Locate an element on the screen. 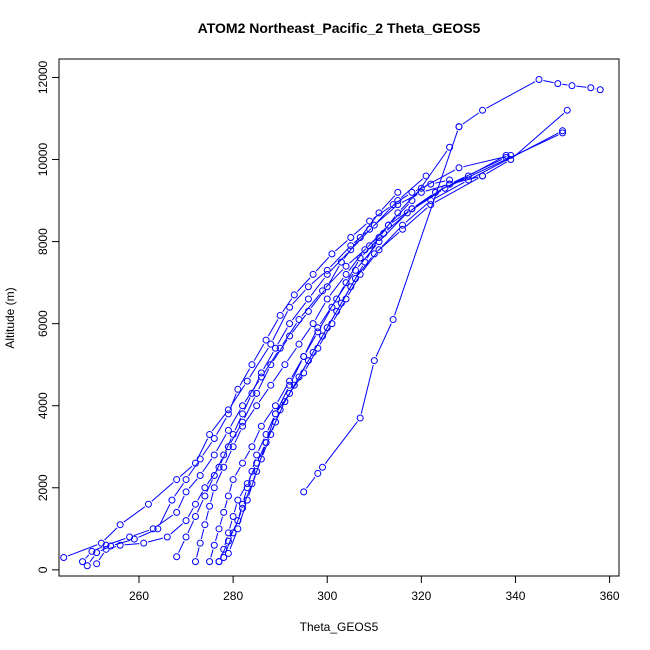  y-tick-label: 12000 is located at coordinates (43, 77).